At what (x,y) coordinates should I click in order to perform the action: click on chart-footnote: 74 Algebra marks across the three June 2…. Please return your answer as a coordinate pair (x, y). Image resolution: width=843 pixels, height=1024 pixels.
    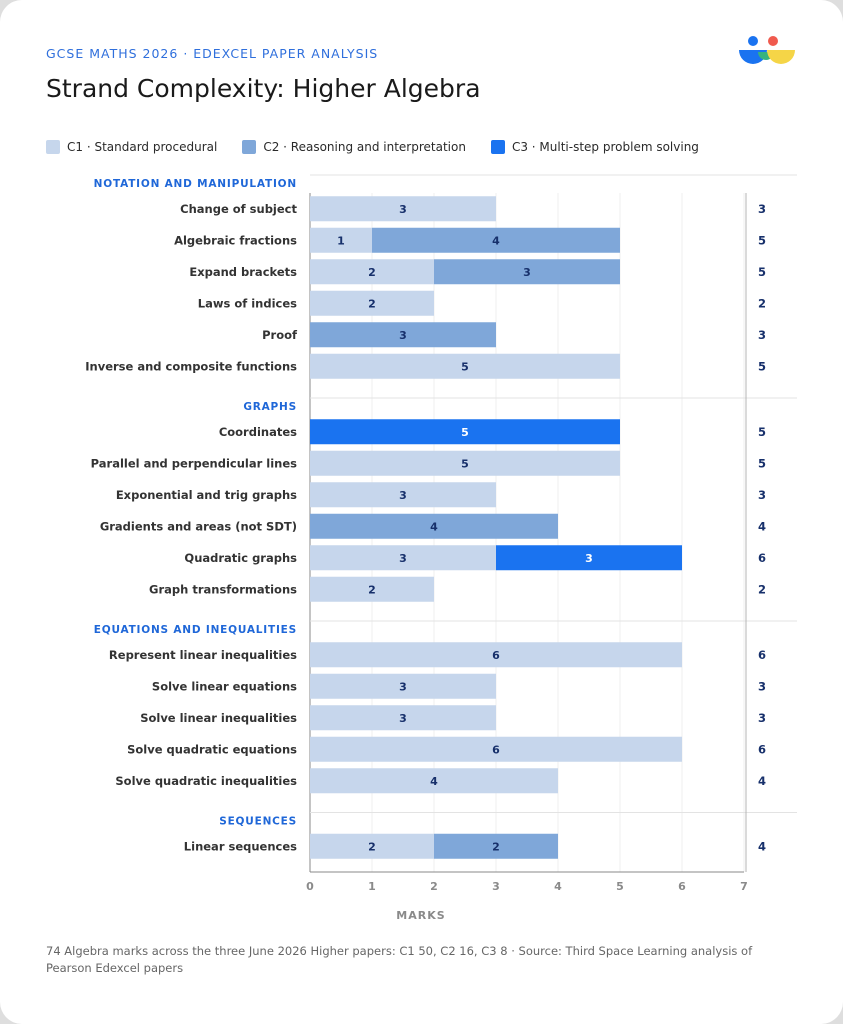
    Looking at the image, I should click on (399, 959).